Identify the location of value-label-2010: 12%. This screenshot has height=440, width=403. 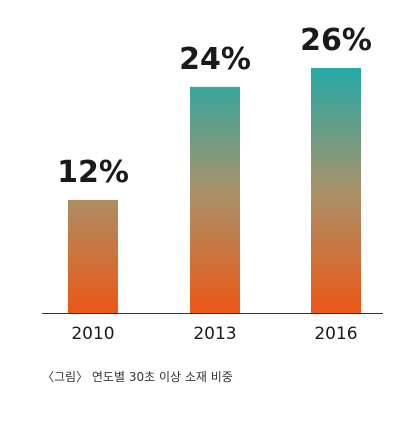
(93, 172).